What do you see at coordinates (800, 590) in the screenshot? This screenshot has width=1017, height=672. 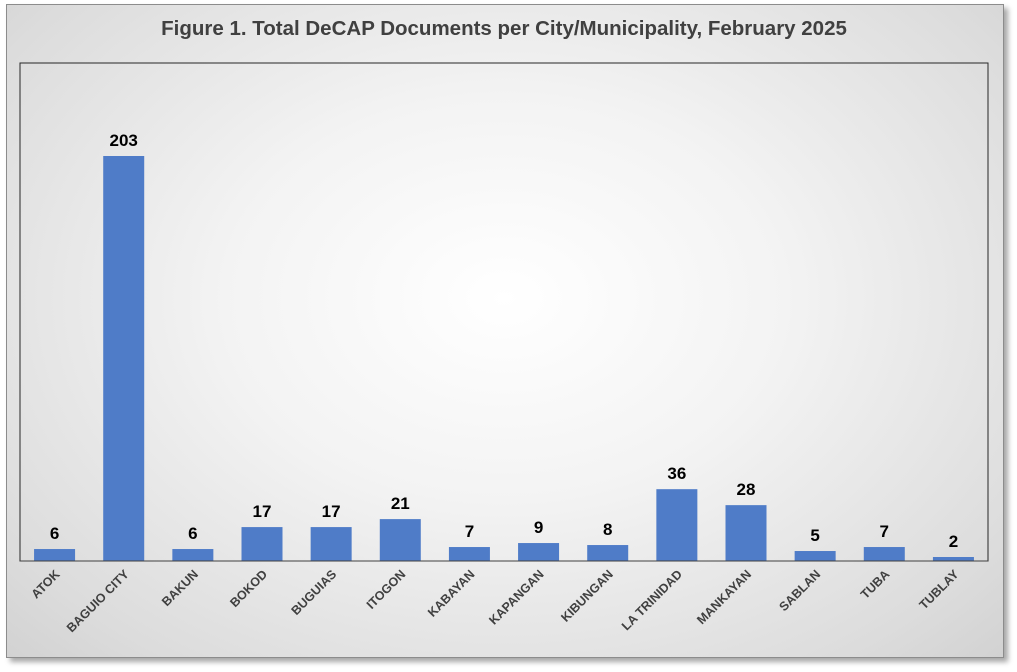 I see `x-tick-label: SABLAN` at bounding box center [800, 590].